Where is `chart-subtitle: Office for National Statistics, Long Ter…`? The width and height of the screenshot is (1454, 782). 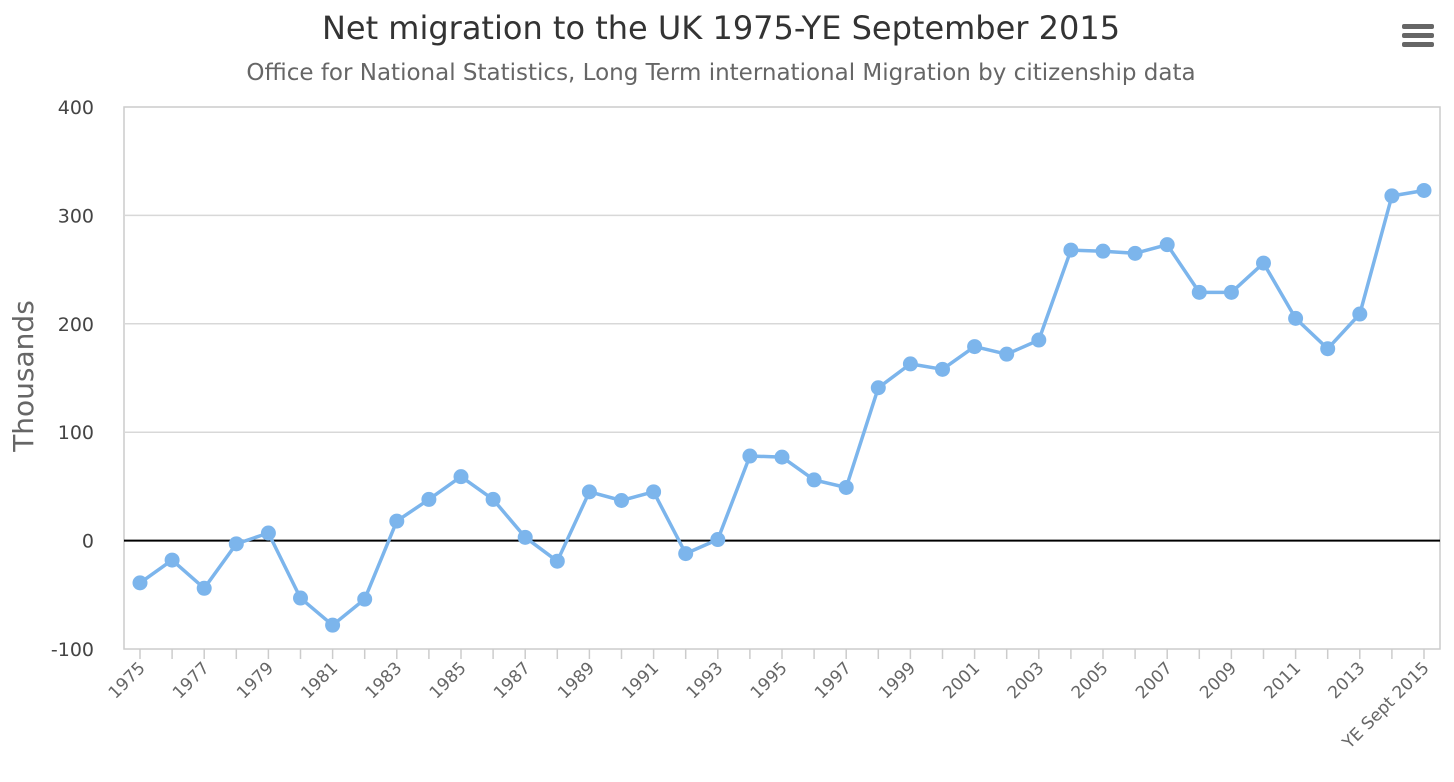
chart-subtitle: Office for National Statistics, Long Ter… is located at coordinates (720, 73).